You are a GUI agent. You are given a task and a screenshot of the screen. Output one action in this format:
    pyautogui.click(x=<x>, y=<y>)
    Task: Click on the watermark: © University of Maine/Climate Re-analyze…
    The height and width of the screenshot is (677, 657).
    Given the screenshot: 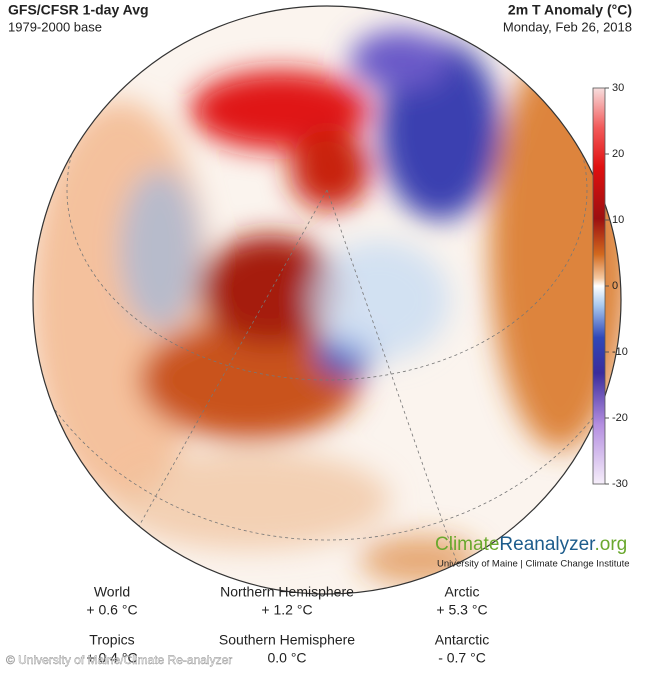 What is the action you would take?
    pyautogui.click(x=119, y=660)
    